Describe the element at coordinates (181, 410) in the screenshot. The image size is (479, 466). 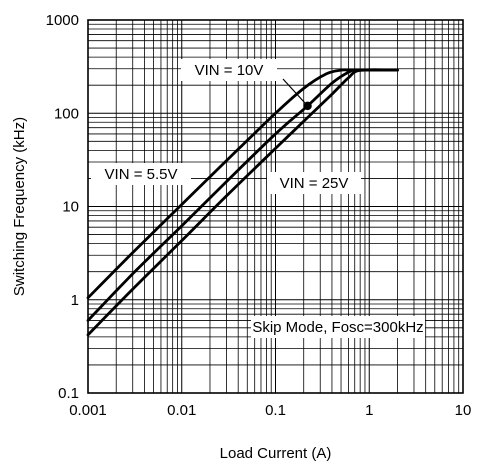
I see `x-tick-label: 0.01` at that location.